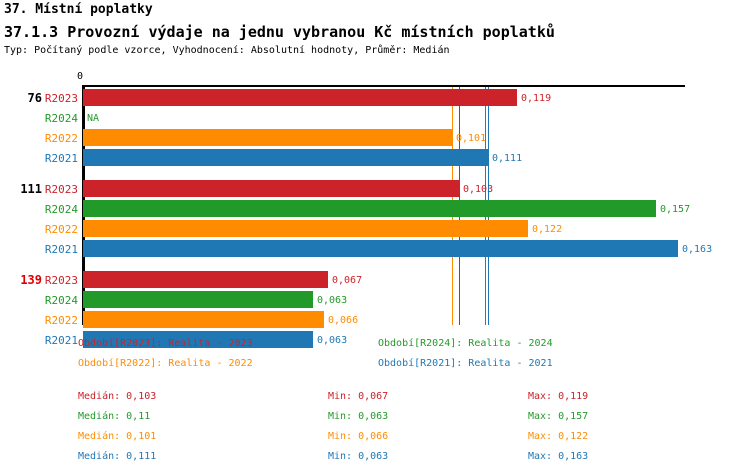 This screenshot has height=476, width=750. What do you see at coordinates (558, 456) in the screenshot?
I see `stat-max: Max: 0,163` at bounding box center [558, 456].